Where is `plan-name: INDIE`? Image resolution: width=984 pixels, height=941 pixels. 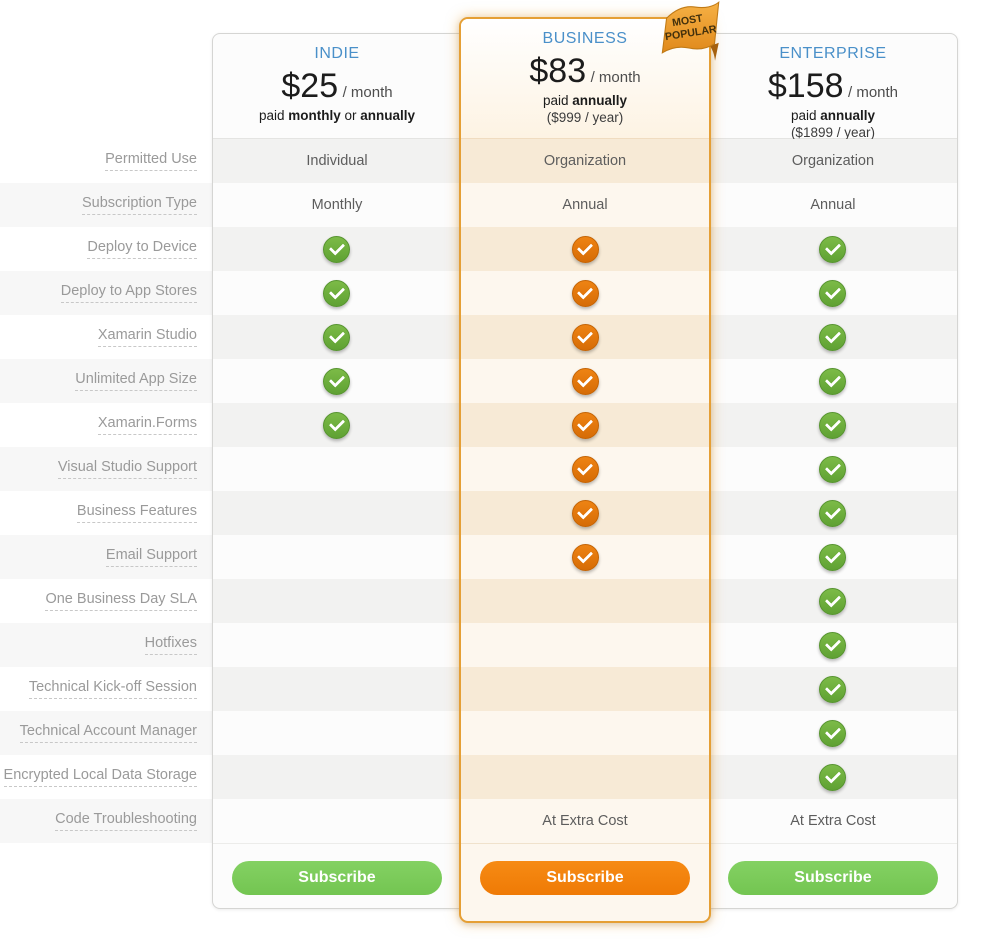
plan-name: INDIE is located at coordinates (337, 53).